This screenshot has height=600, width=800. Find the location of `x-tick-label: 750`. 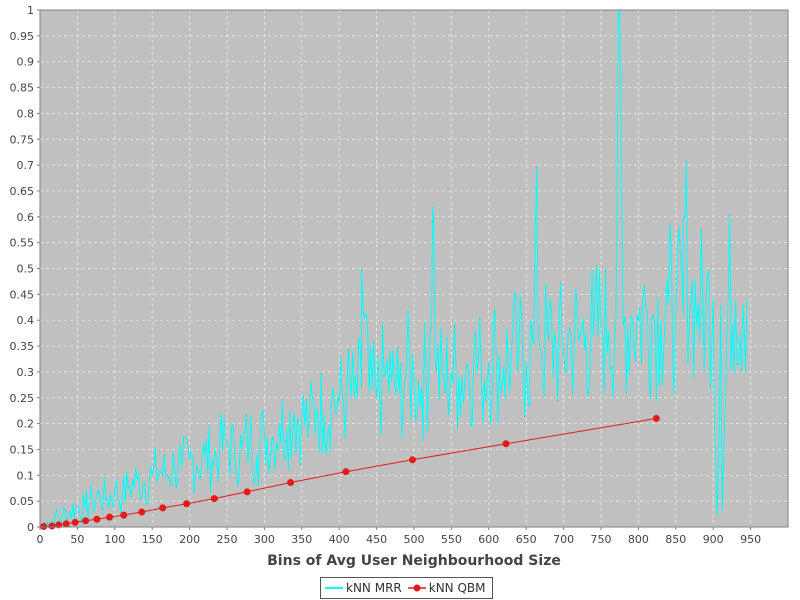

x-tick-label: 750 is located at coordinates (601, 539).